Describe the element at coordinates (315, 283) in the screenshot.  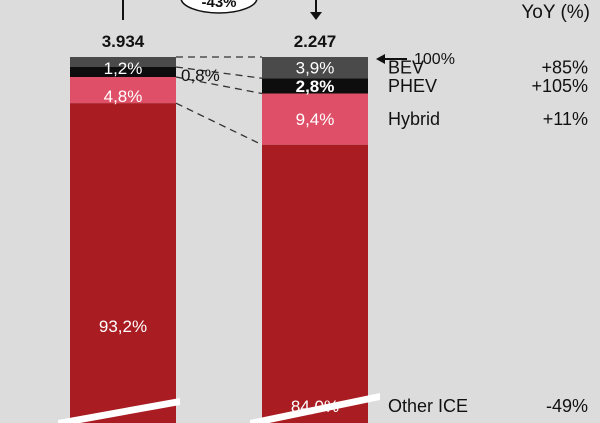
I see `bar-2-other-ice-segment` at that location.